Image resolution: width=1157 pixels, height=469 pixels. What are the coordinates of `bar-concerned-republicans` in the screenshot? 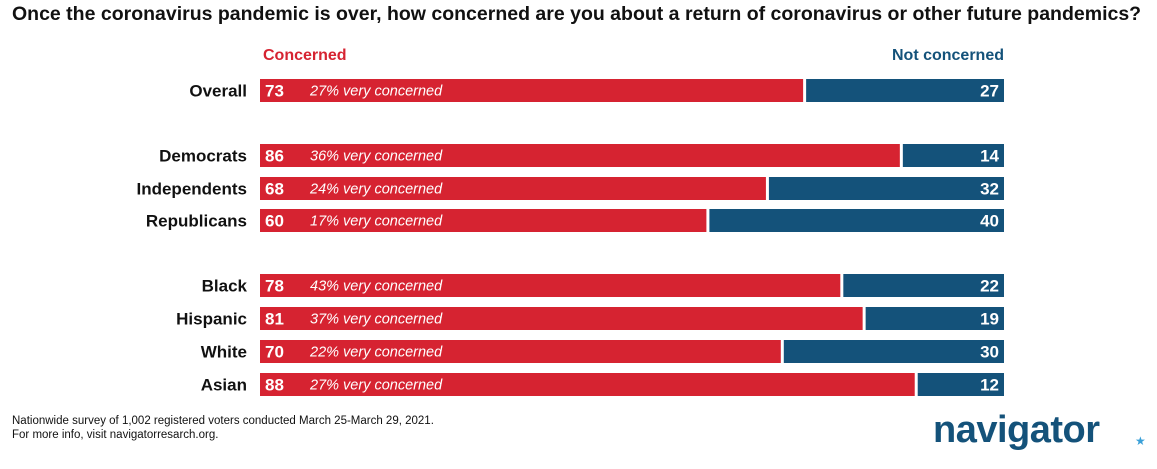 It's located at (483, 220).